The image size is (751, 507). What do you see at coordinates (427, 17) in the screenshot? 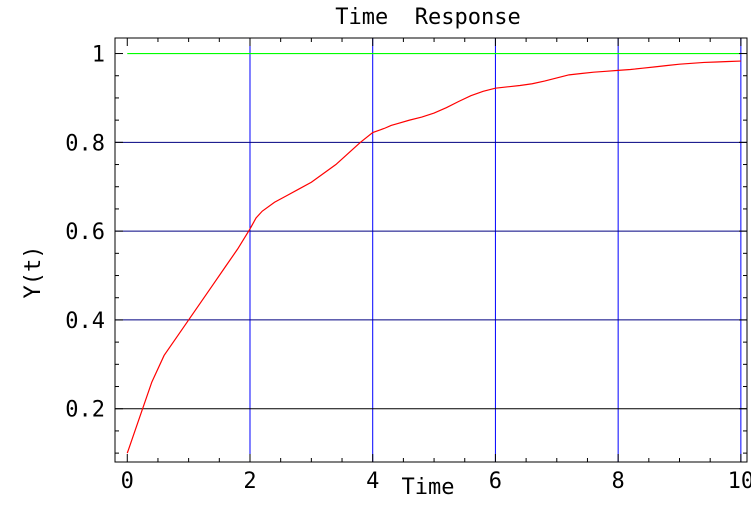
I see `chart-title: Time Response` at bounding box center [427, 17].